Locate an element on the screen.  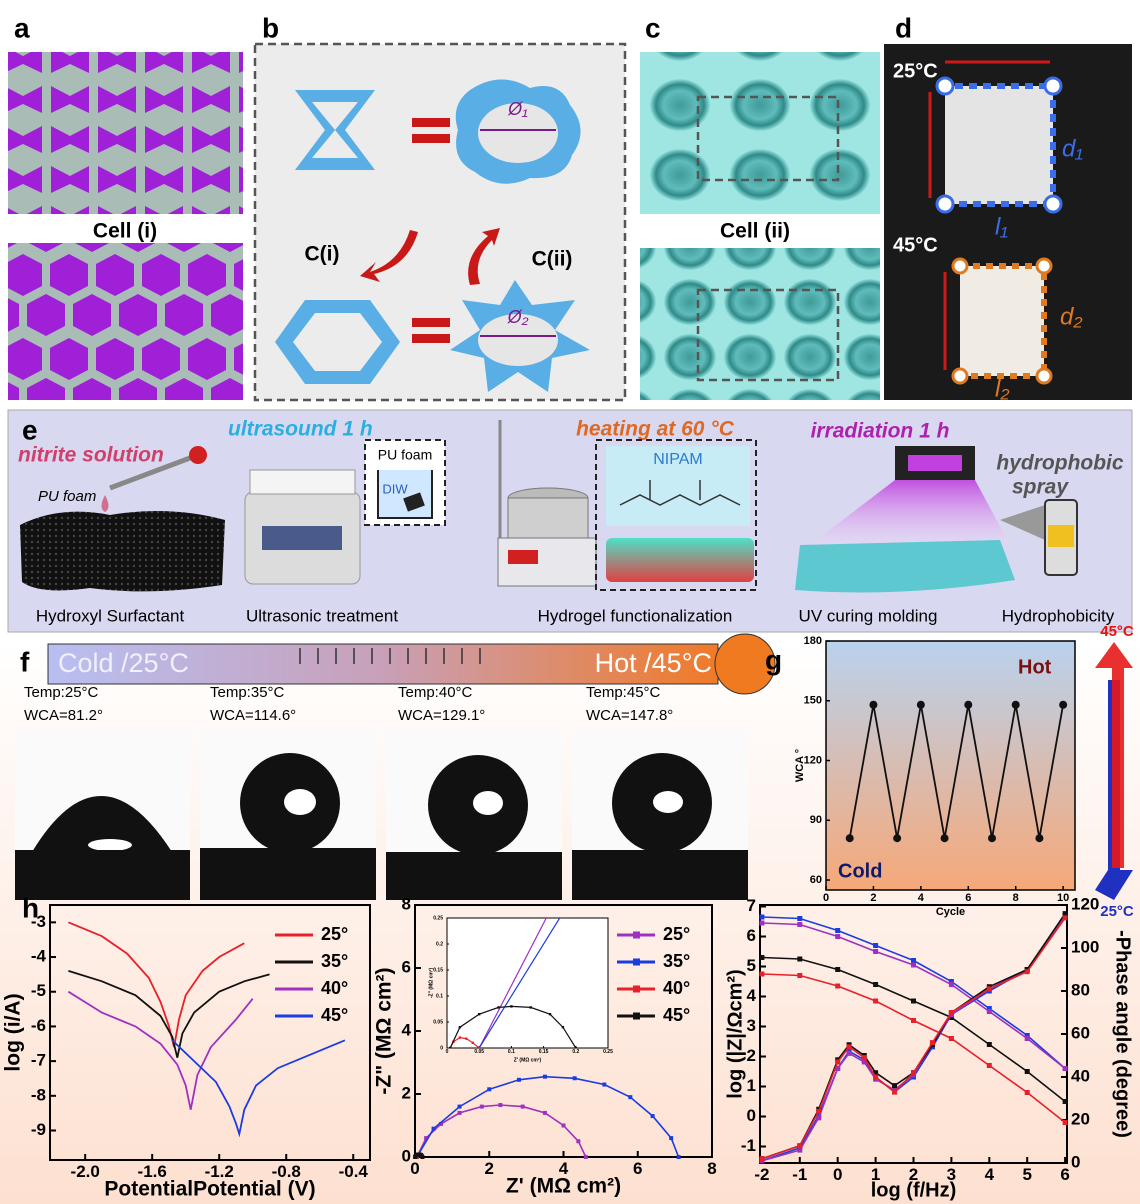
x-axis-label: Z' (MΩ cm²) is located at coordinates (563, 1186).